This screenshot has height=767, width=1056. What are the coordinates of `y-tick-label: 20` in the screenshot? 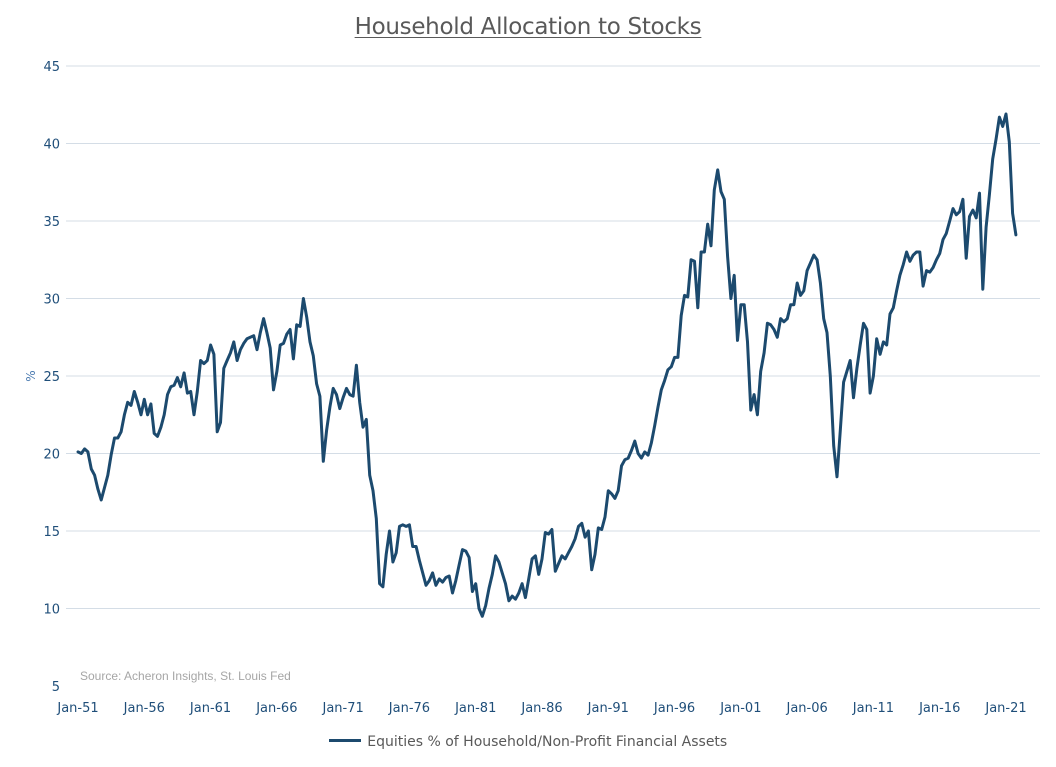 It's located at (51, 455).